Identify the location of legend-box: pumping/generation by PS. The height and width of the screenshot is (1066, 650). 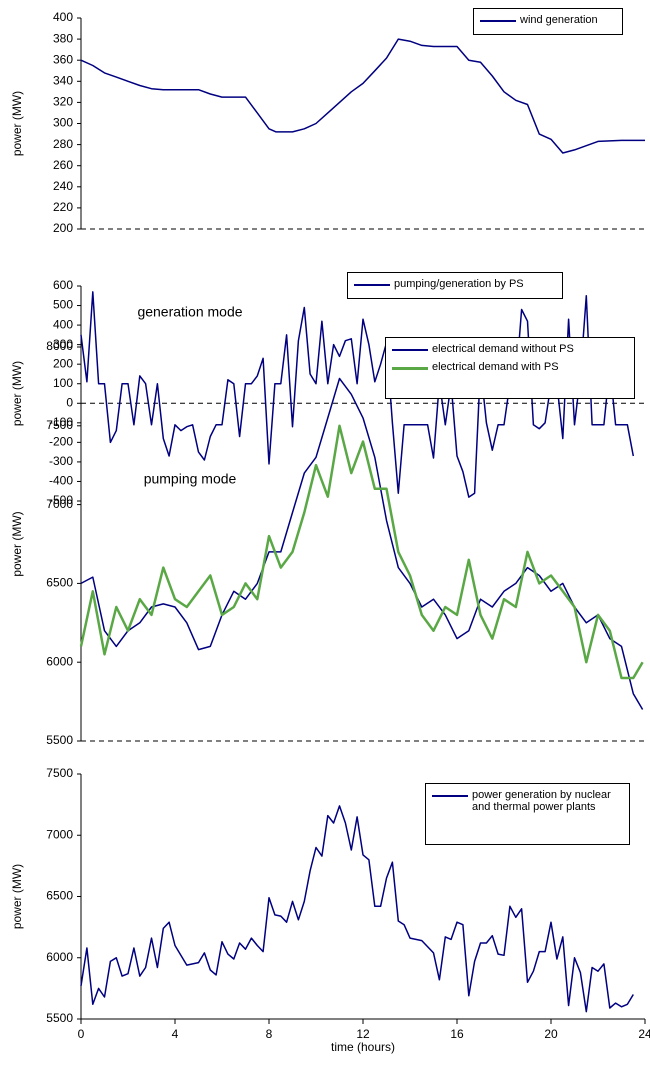
(455, 285).